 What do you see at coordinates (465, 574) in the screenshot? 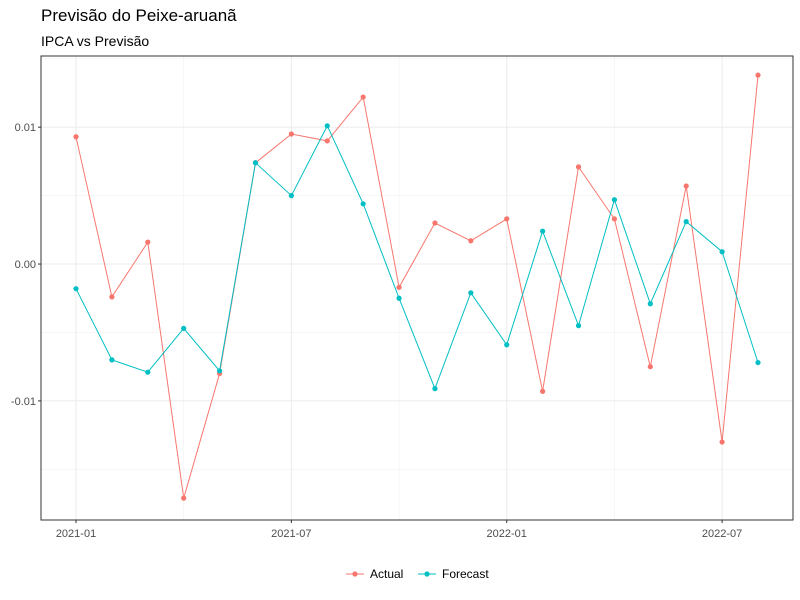
I see `legend-label-forecast: Forecast` at bounding box center [465, 574].